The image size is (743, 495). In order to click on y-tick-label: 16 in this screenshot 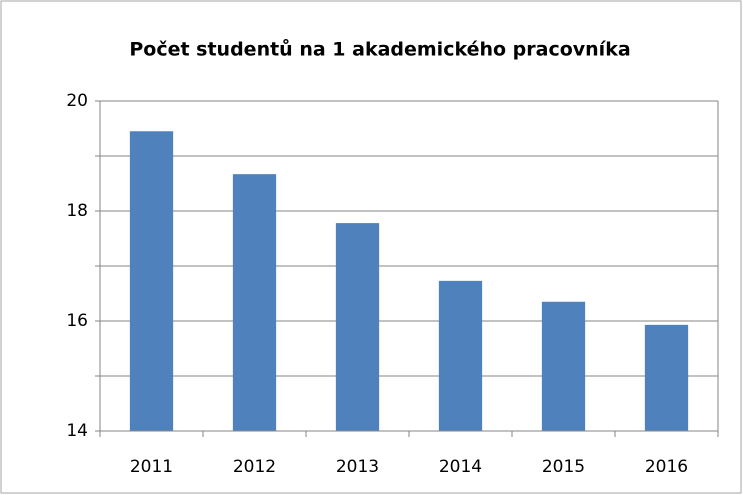, I will do `click(77, 321)`.